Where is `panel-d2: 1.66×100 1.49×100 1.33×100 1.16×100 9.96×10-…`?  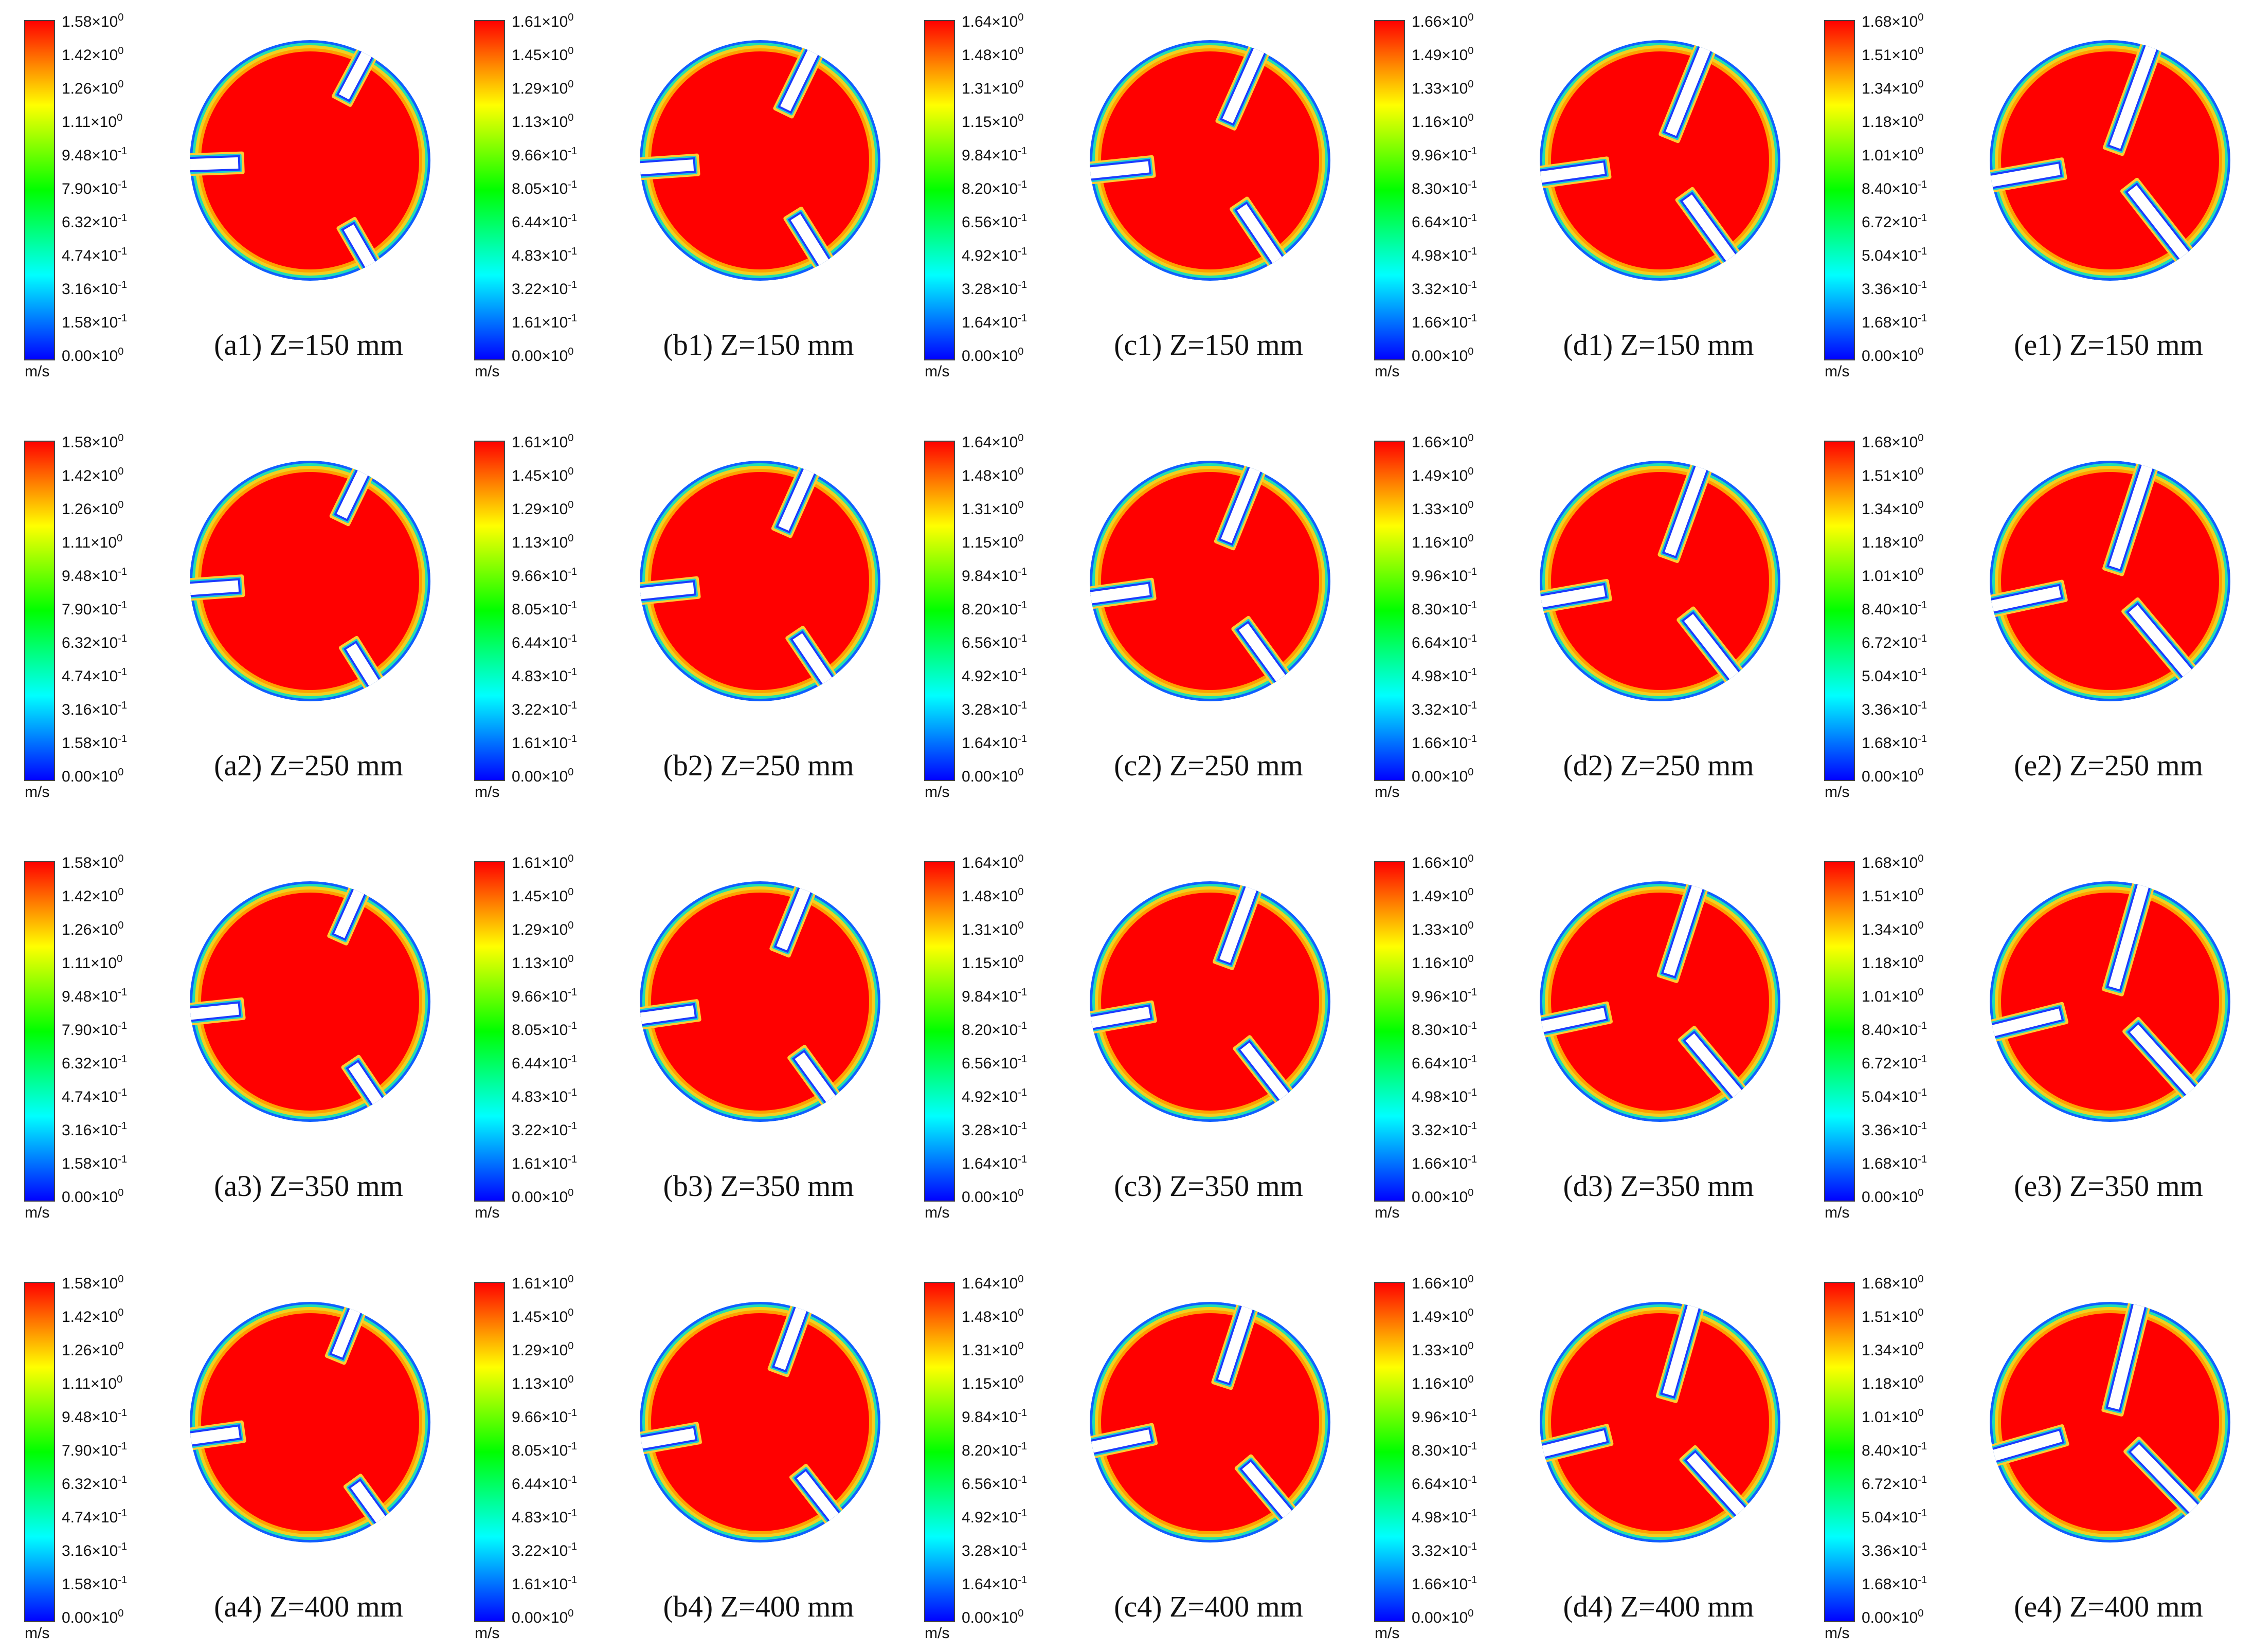 panel-d2: 1.66×100 1.49×100 1.33×100 1.16×100 9.96×10-… is located at coordinates (1577, 616).